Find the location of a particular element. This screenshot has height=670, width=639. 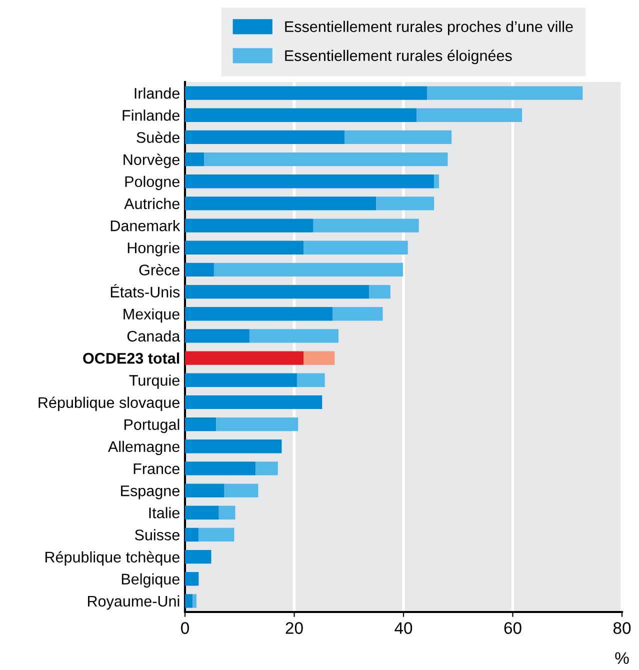

y-tick-label: Espagne is located at coordinates (150, 493).